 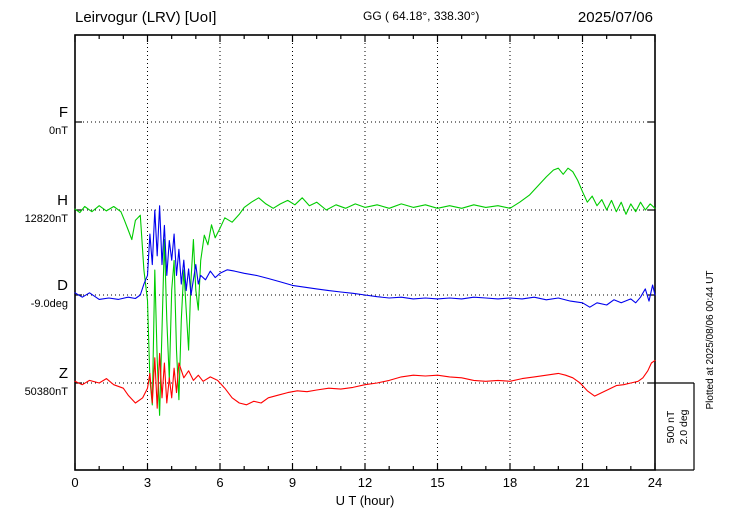 What do you see at coordinates (684, 426) in the screenshot?
I see `scale-2deg-label: 2.0 deg` at bounding box center [684, 426].